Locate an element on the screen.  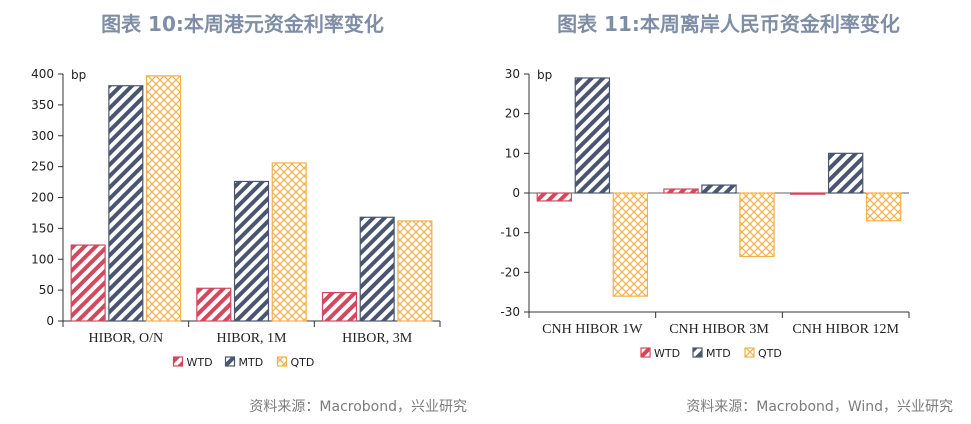
y-tick-label: 300 is located at coordinates (42, 136).